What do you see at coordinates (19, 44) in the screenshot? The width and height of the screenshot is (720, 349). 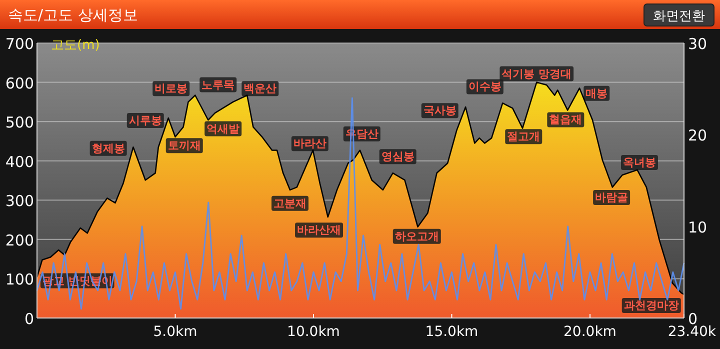 I see `y-tick-label: 700` at bounding box center [19, 44].